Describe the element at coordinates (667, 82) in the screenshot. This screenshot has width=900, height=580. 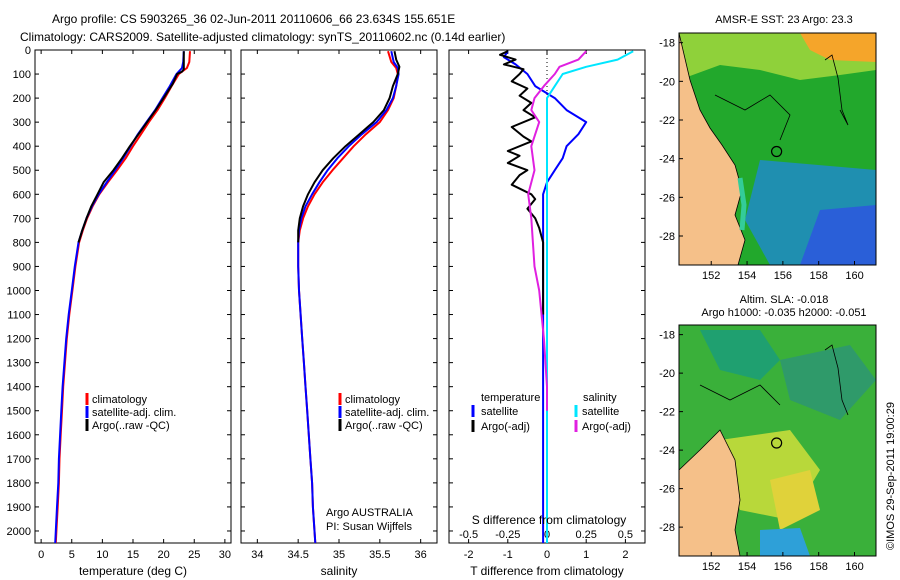
I see `map-y-tick-label: -20` at that location.